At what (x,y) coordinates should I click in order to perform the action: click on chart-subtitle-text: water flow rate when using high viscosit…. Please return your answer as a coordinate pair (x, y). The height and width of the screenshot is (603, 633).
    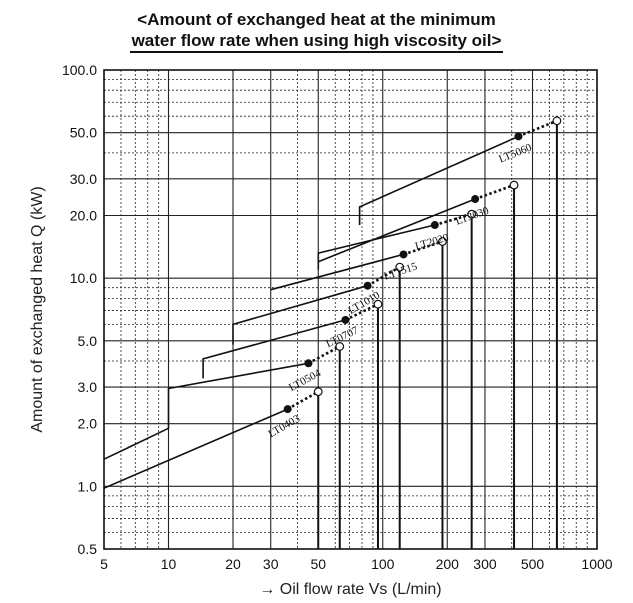
    Looking at the image, I should click on (316, 42).